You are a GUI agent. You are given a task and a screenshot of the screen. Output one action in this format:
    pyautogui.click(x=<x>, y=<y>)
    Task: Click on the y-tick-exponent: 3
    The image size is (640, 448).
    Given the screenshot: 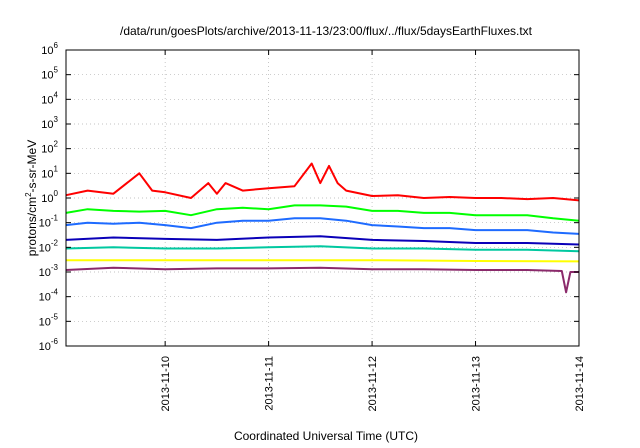 What is the action you would take?
    pyautogui.click(x=56, y=119)
    